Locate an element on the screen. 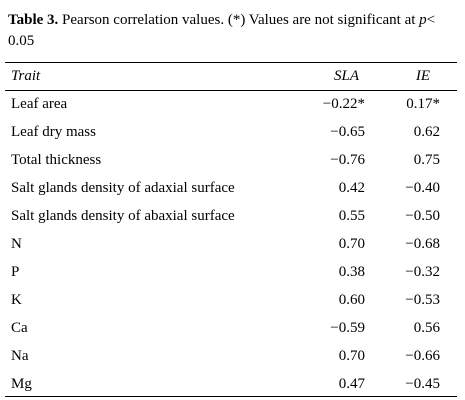 The image size is (465, 400). sla-value-cell: 0.55 is located at coordinates (351, 215).